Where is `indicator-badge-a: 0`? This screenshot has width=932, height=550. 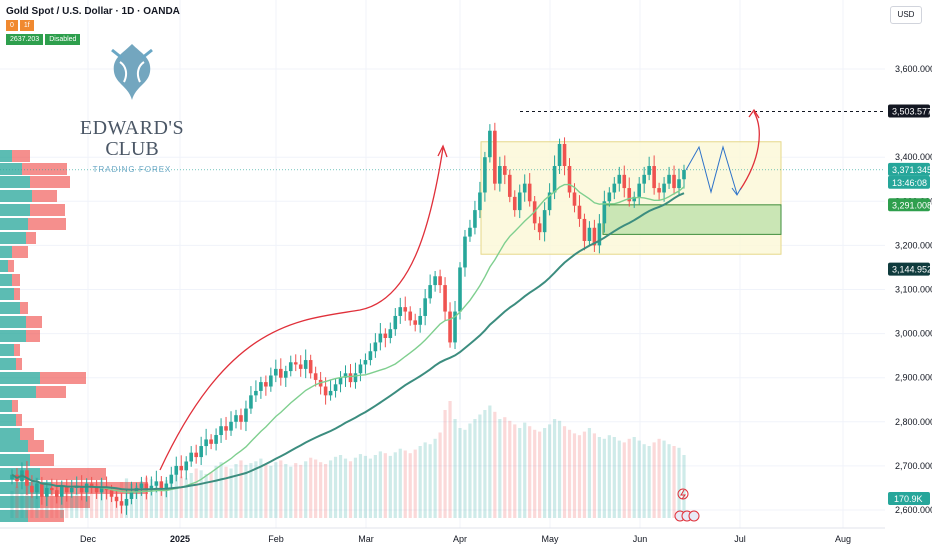 indicator-badge-a: 0 is located at coordinates (12, 25).